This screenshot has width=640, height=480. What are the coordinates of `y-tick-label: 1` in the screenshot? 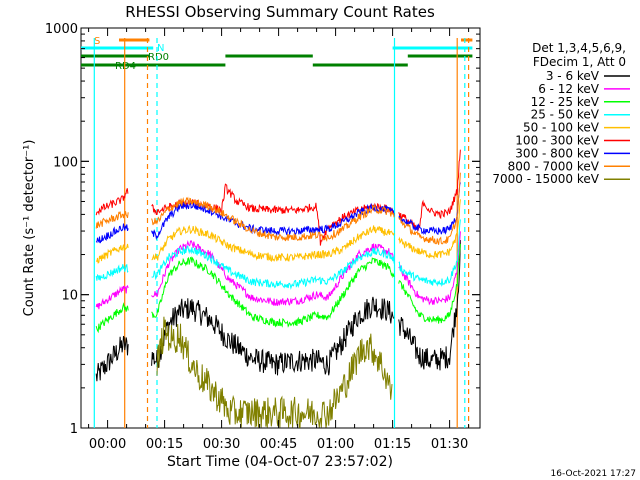 It's located at (74, 429).